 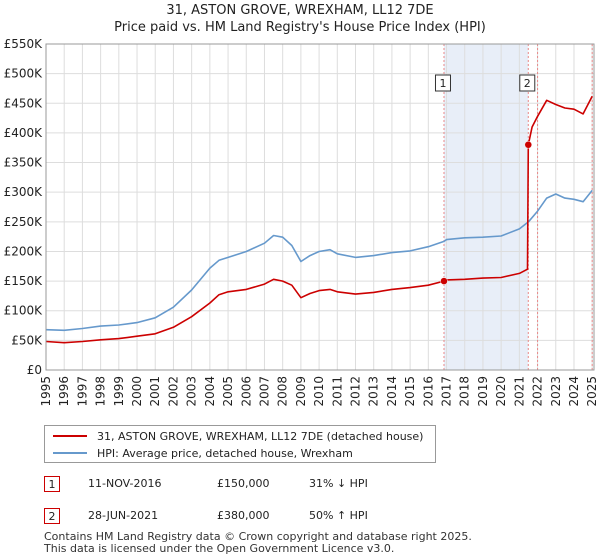 I want to click on x-tick-label: 2008, so click(x=283, y=391).